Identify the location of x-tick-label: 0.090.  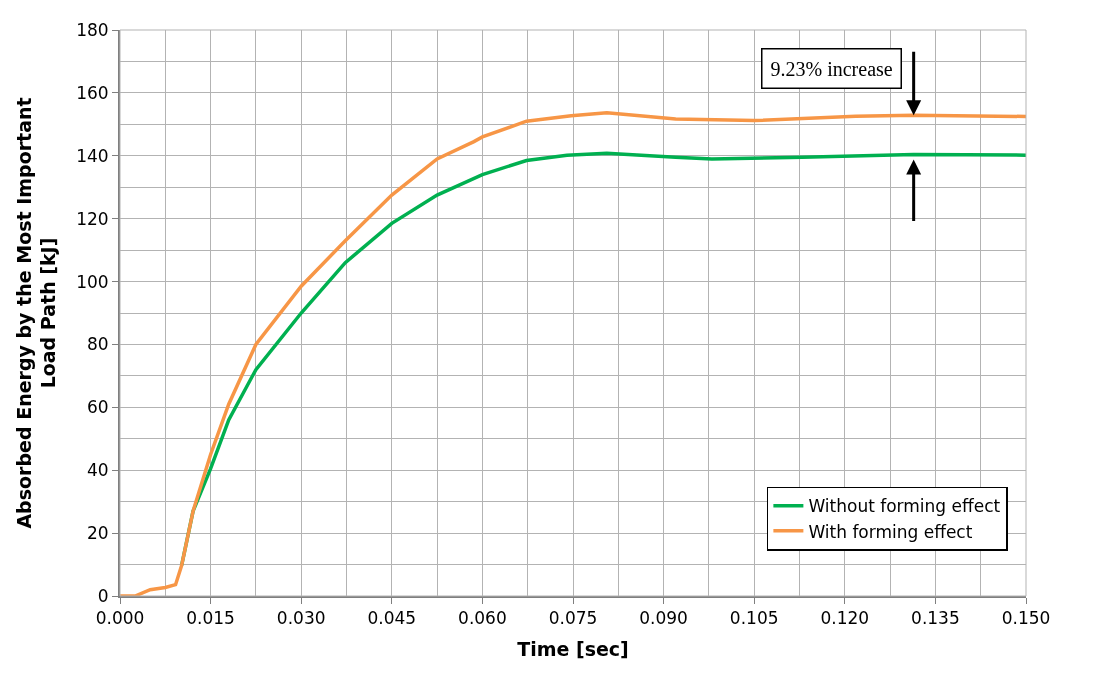
(663, 618).